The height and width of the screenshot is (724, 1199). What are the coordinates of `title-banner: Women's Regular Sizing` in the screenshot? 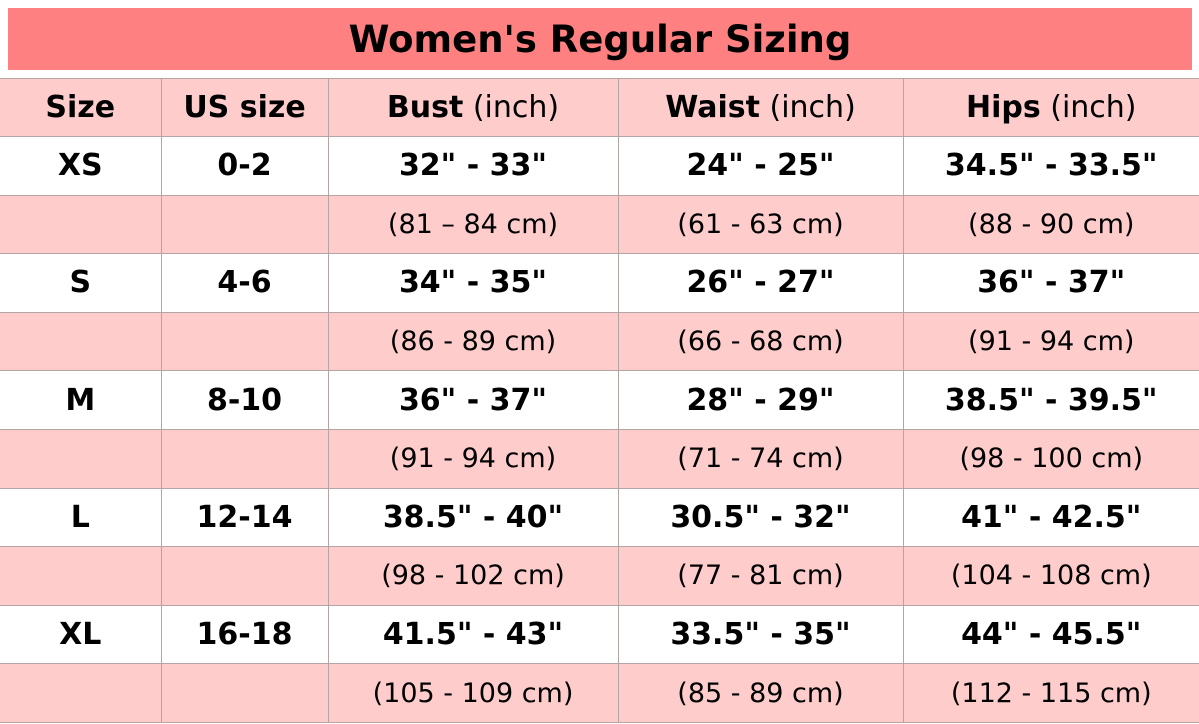 It's located at (600, 39).